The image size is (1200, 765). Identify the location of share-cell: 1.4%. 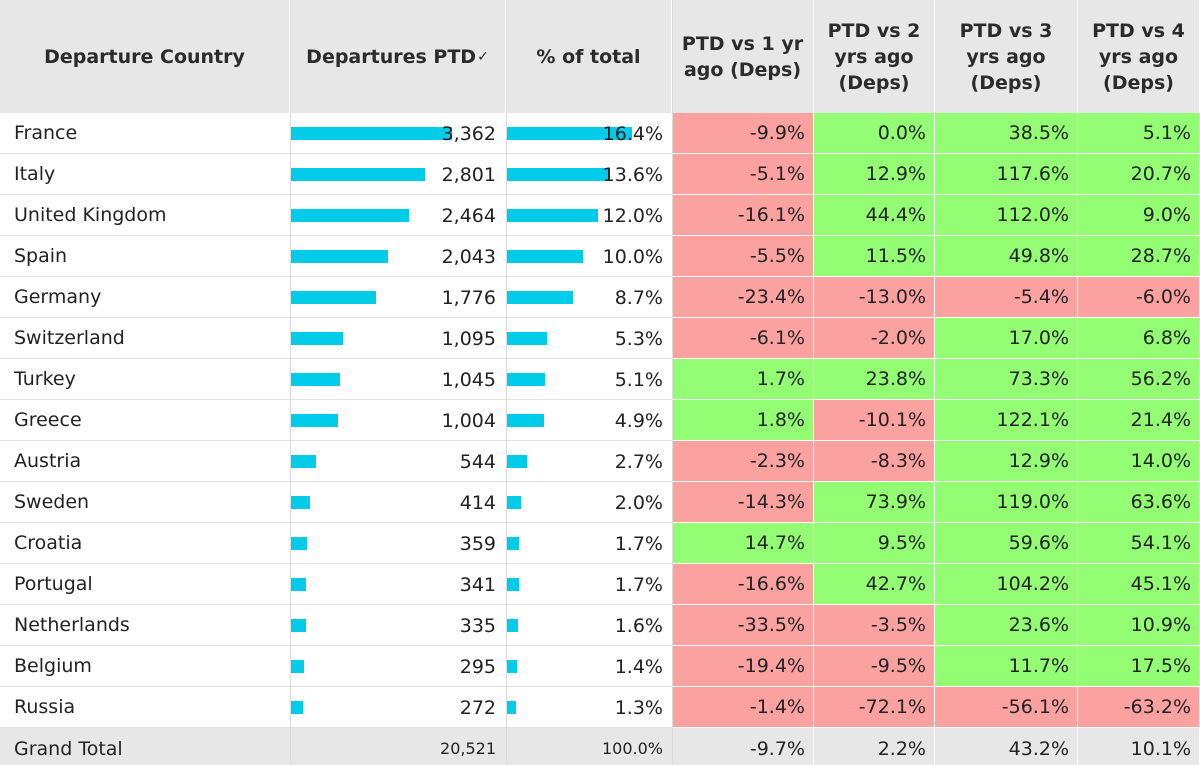
(589, 666).